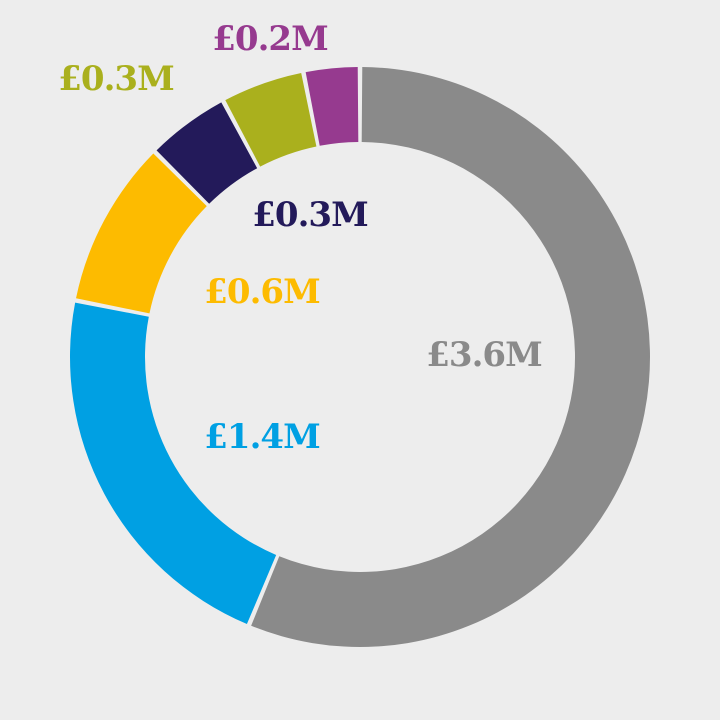 Image resolution: width=720 pixels, height=720 pixels. Describe the element at coordinates (270, 39) in the screenshot. I see `slice-label-6: £0.2M` at that location.